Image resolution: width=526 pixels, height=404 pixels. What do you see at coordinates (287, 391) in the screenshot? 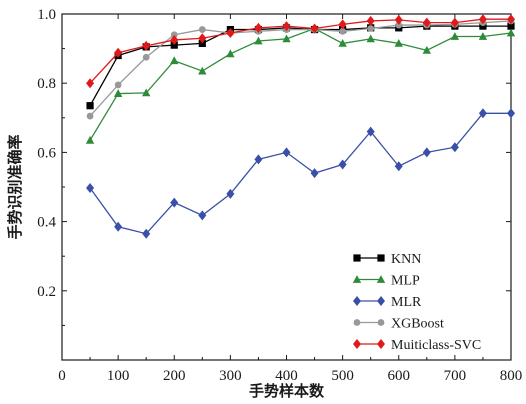
I see `x-axis-title: 手势样本数` at bounding box center [287, 391].